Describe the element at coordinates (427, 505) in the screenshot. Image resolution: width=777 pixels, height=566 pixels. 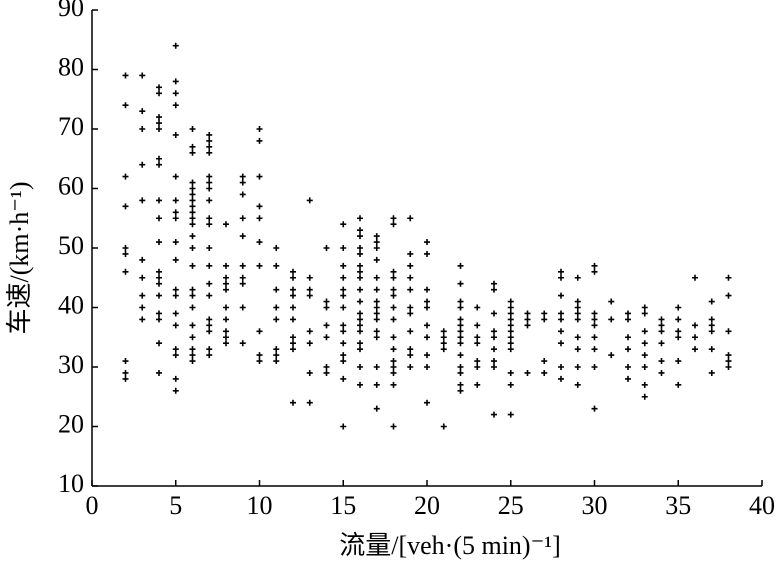
I see `x-tick-label: 20` at that location.